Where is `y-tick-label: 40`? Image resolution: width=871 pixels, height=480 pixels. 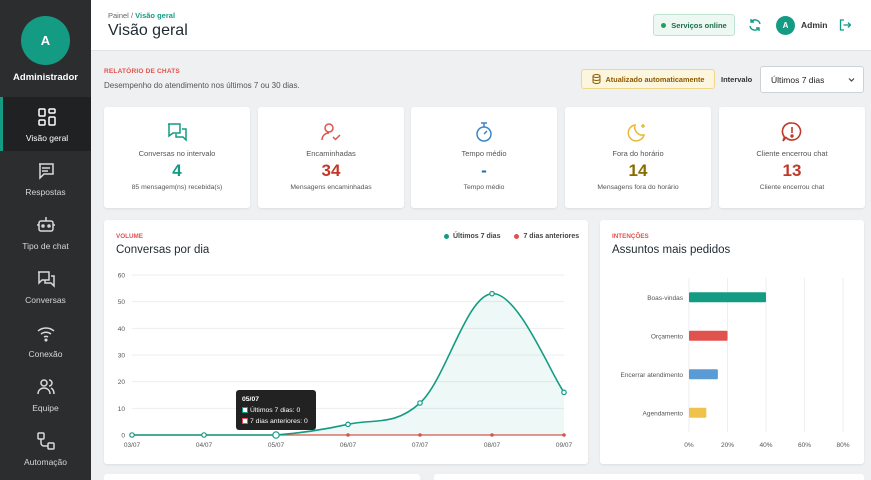 y-tick-label: 40 is located at coordinates (122, 329).